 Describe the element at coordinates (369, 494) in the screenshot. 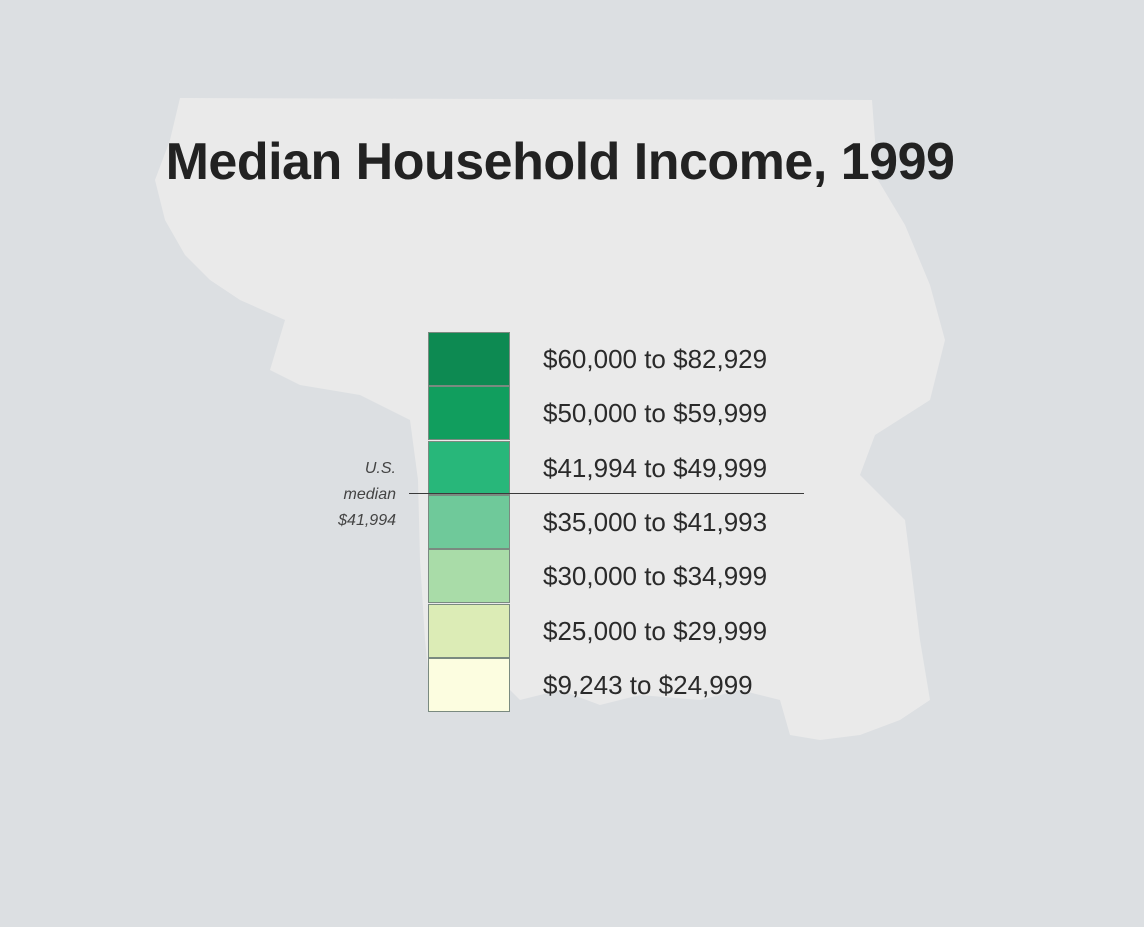

I see `median-note-line2: median` at that location.